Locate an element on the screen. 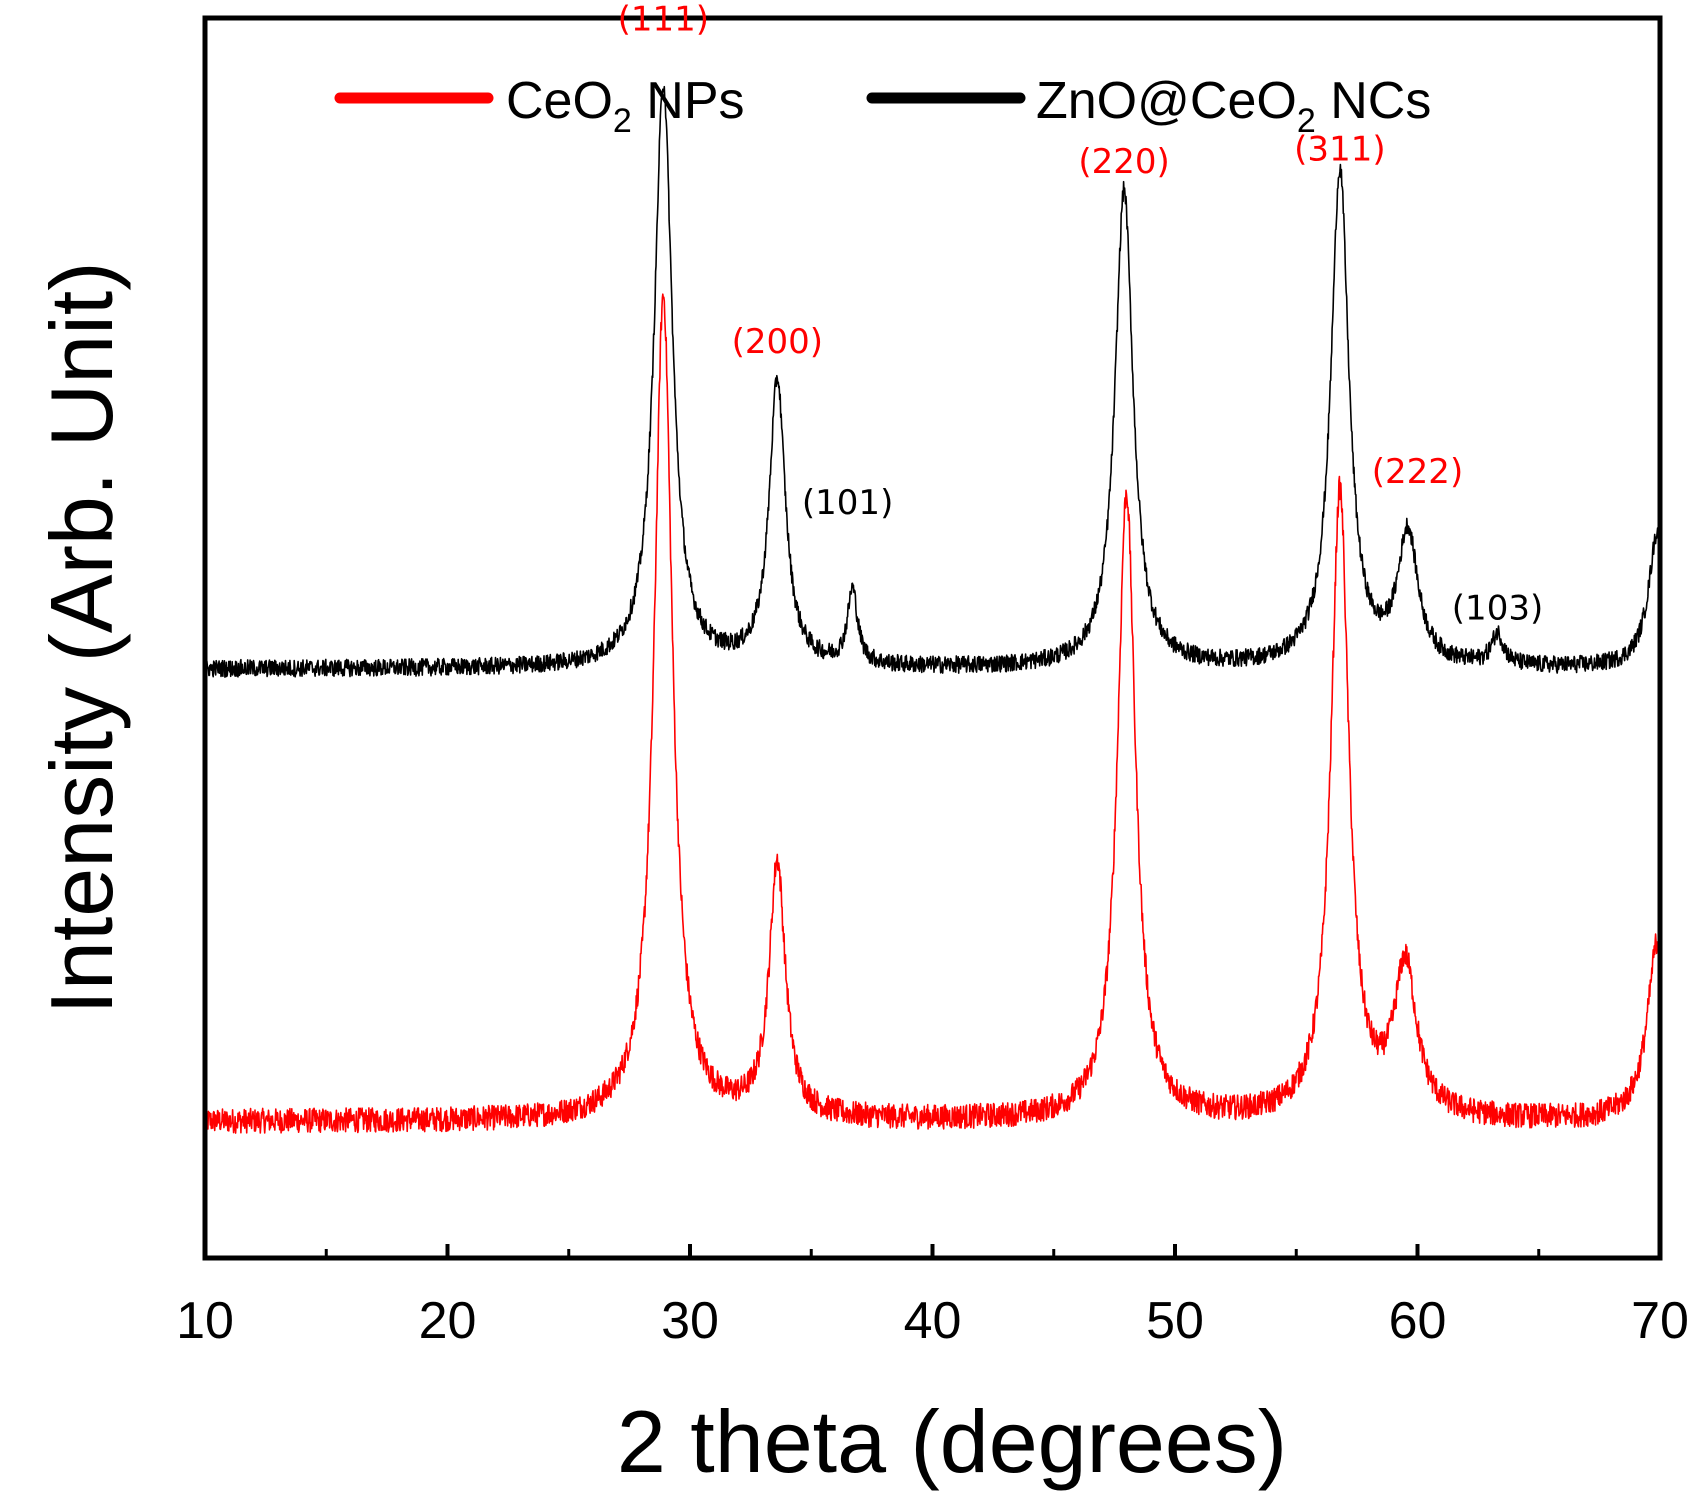  x-tick-label: 60 is located at coordinates (1418, 1321).